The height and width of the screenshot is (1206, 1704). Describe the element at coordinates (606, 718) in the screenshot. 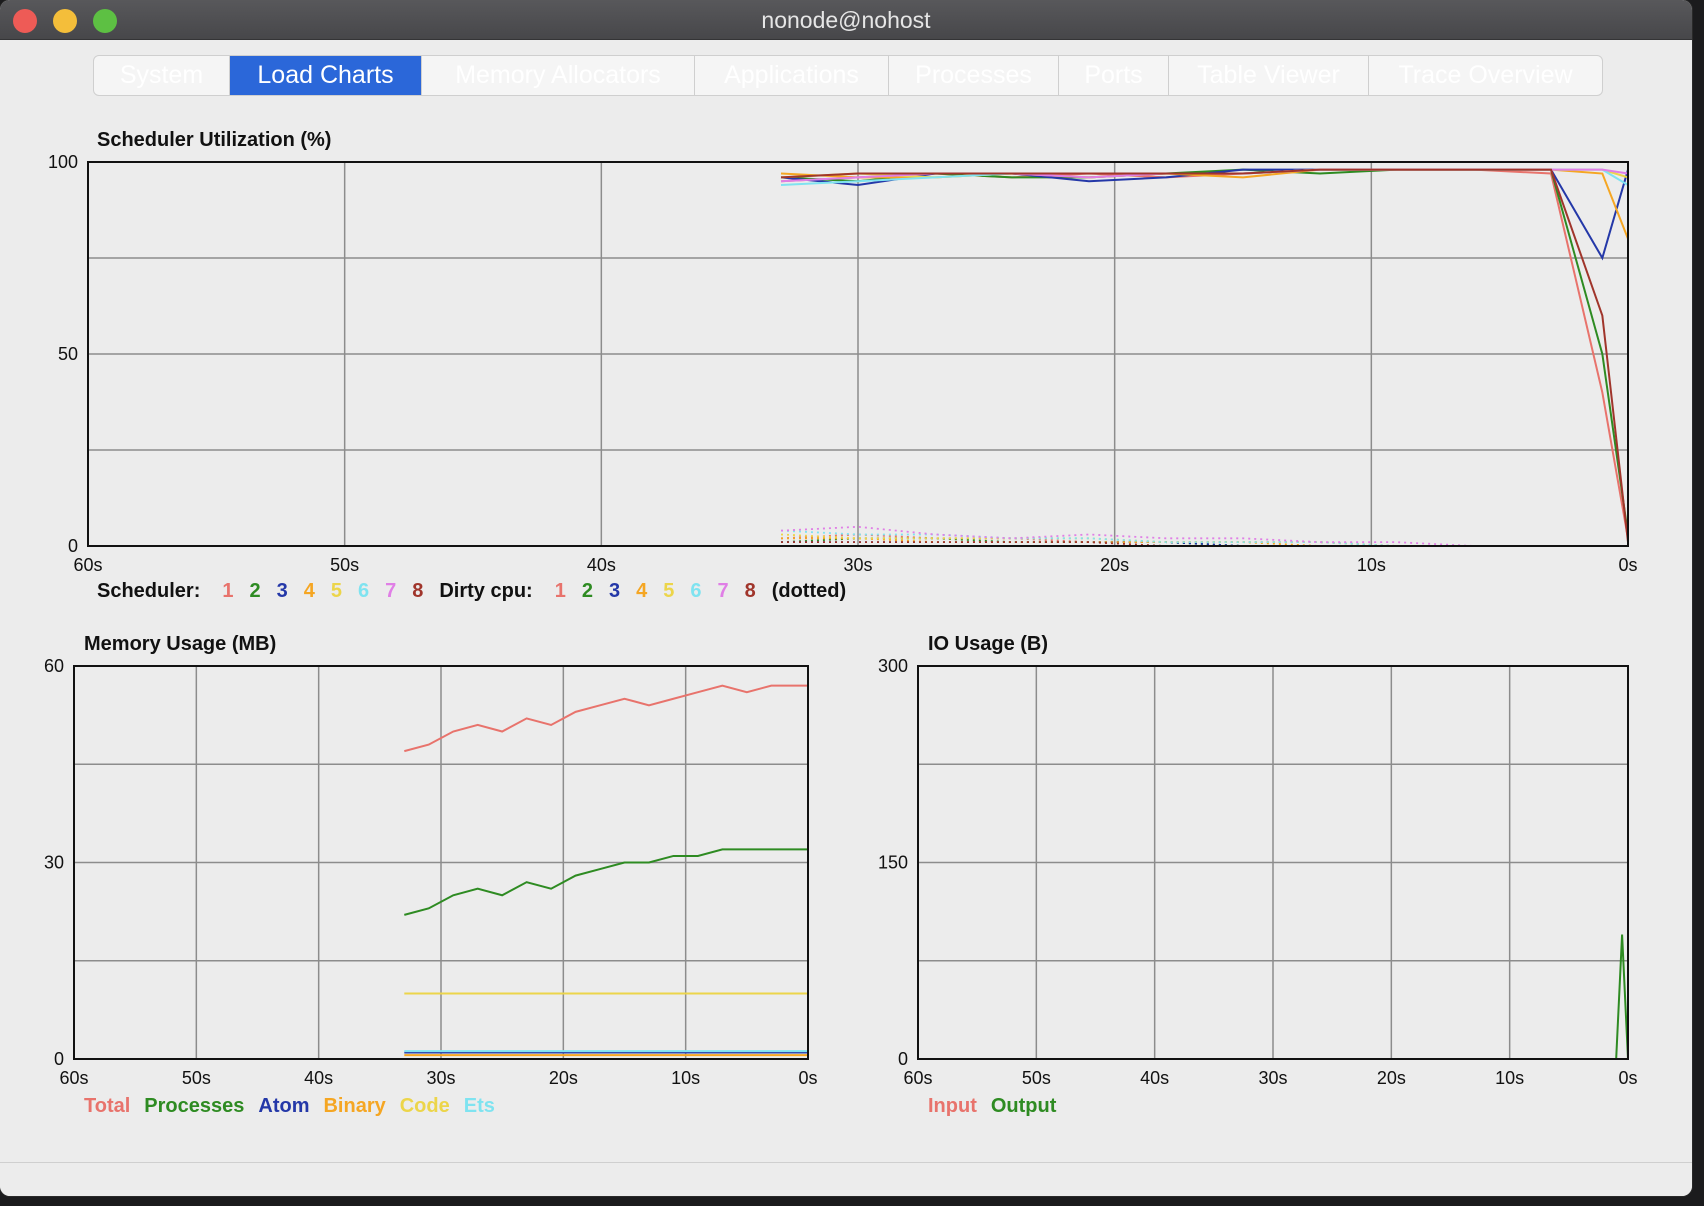

I see `memory-series-total` at that location.